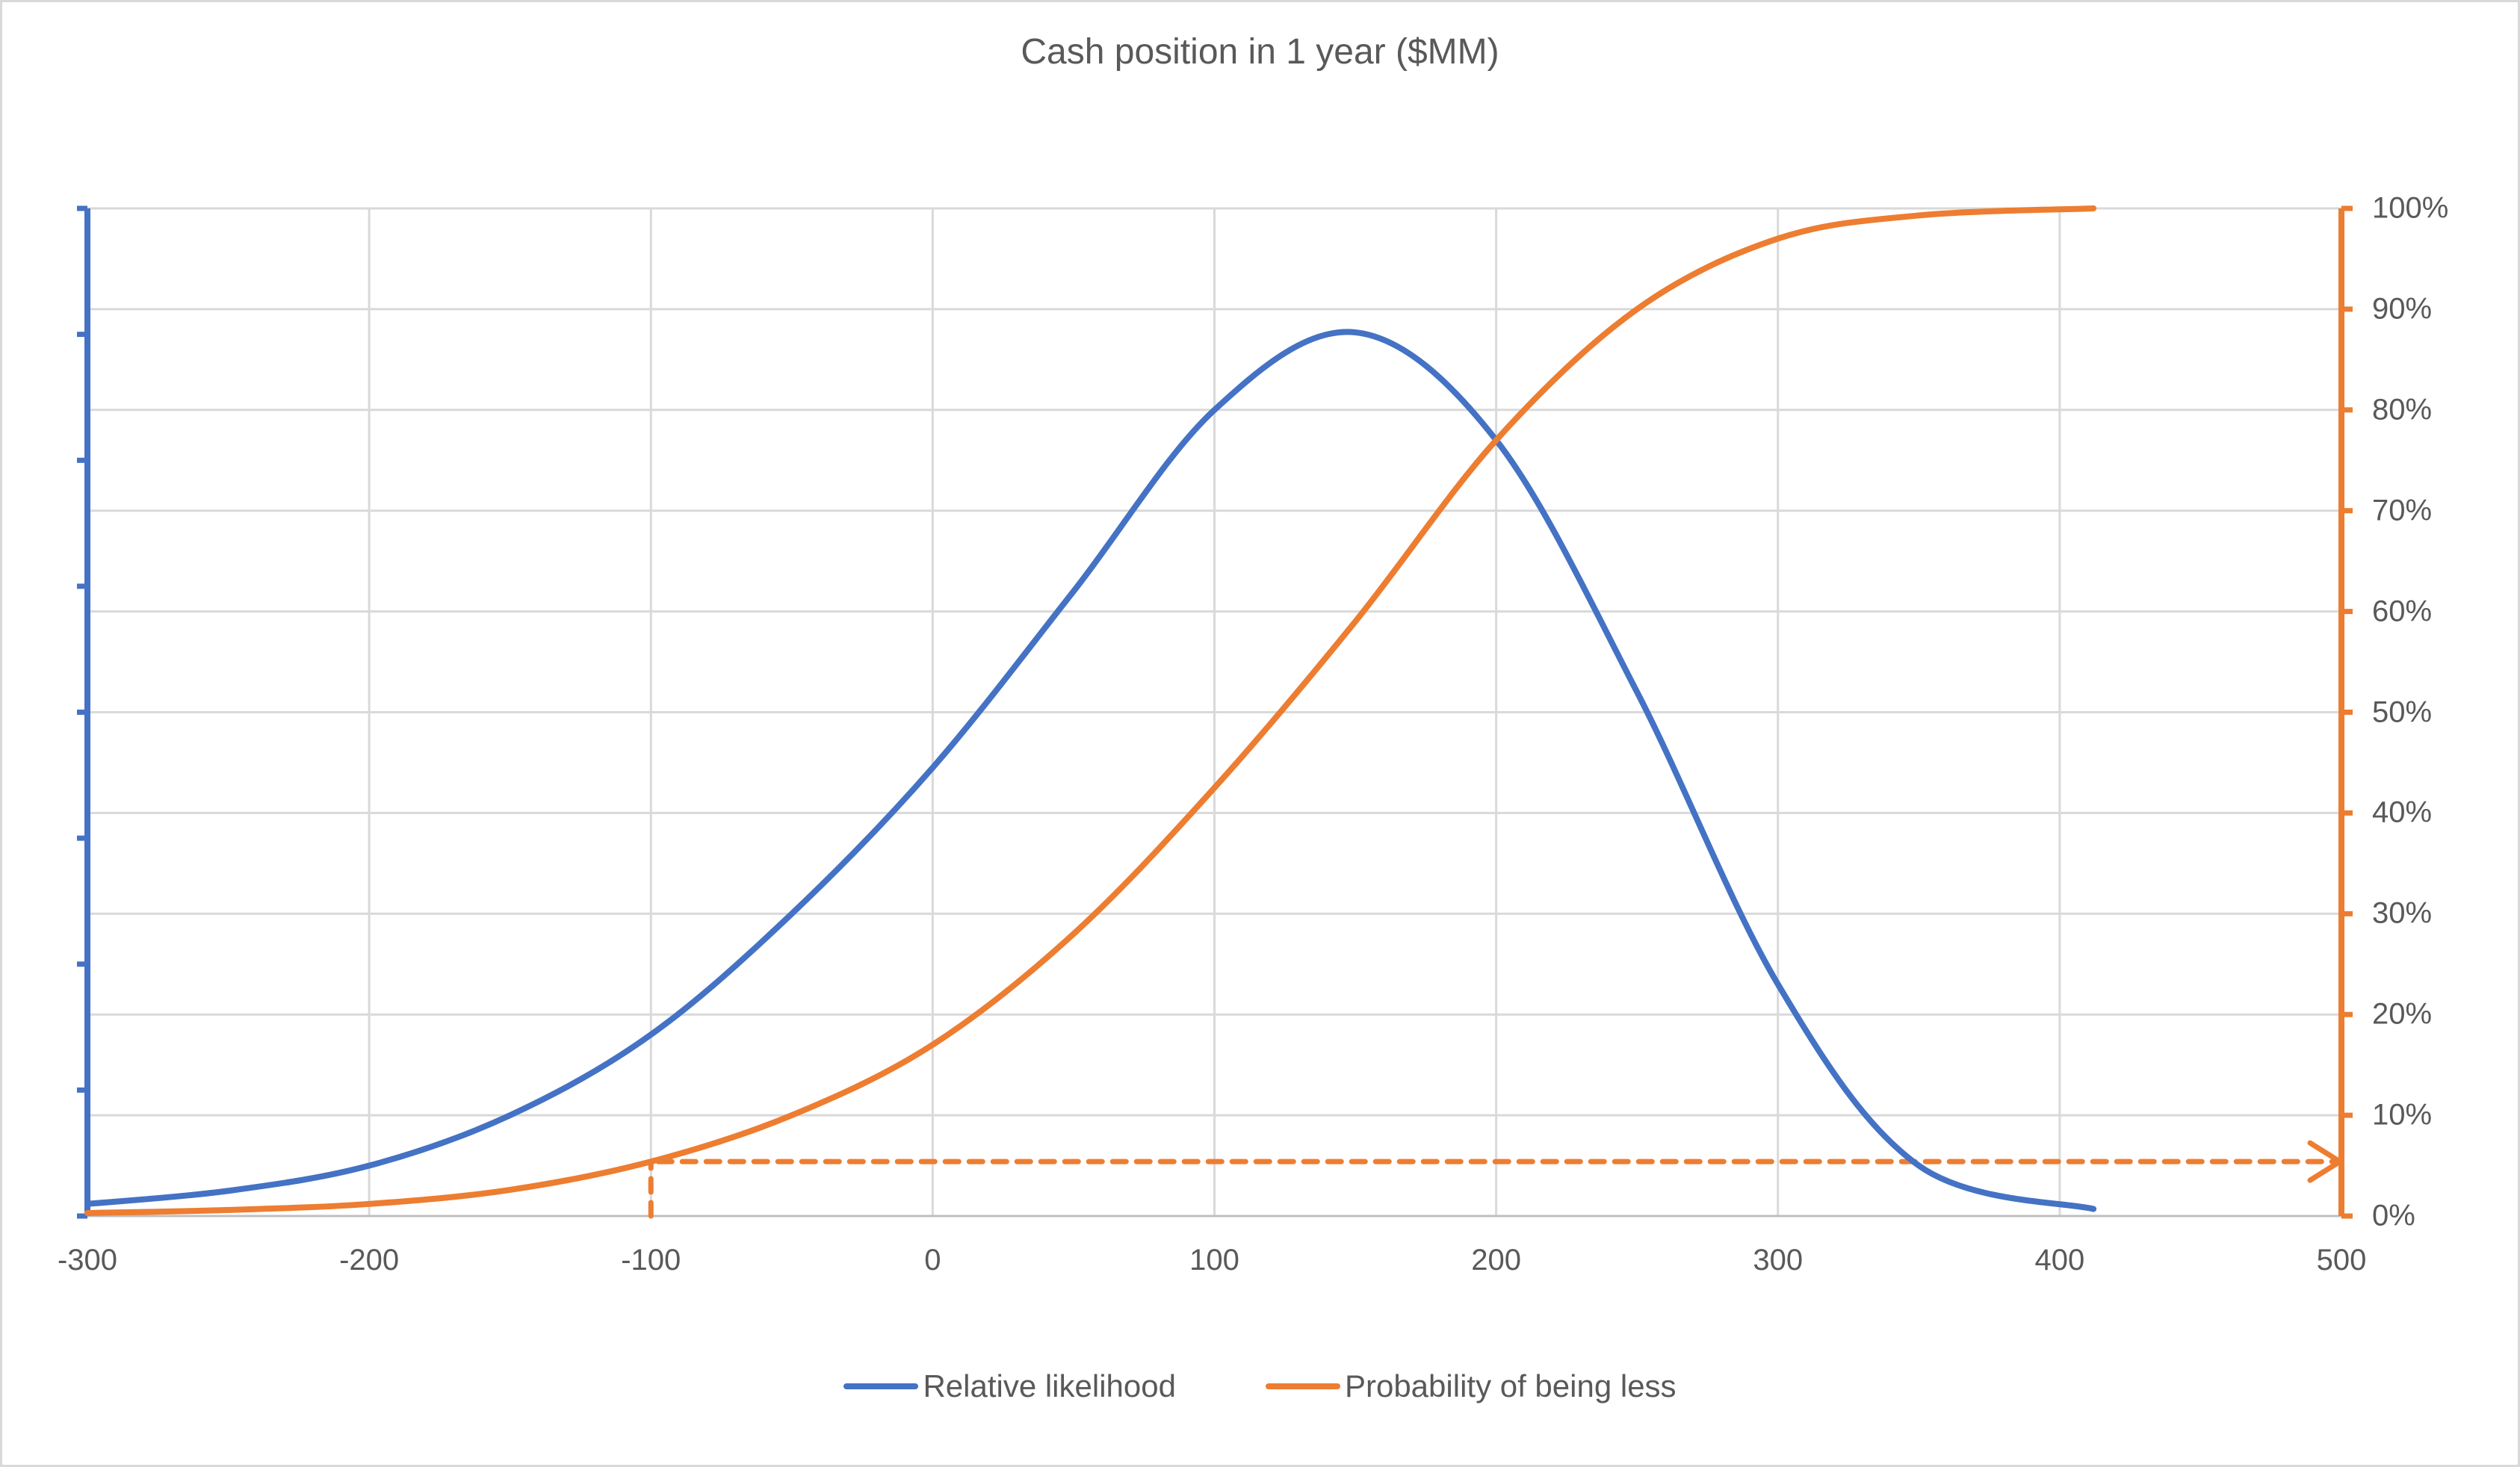  What do you see at coordinates (1496, 1260) in the screenshot?
I see `x-tick-label: 200` at bounding box center [1496, 1260].